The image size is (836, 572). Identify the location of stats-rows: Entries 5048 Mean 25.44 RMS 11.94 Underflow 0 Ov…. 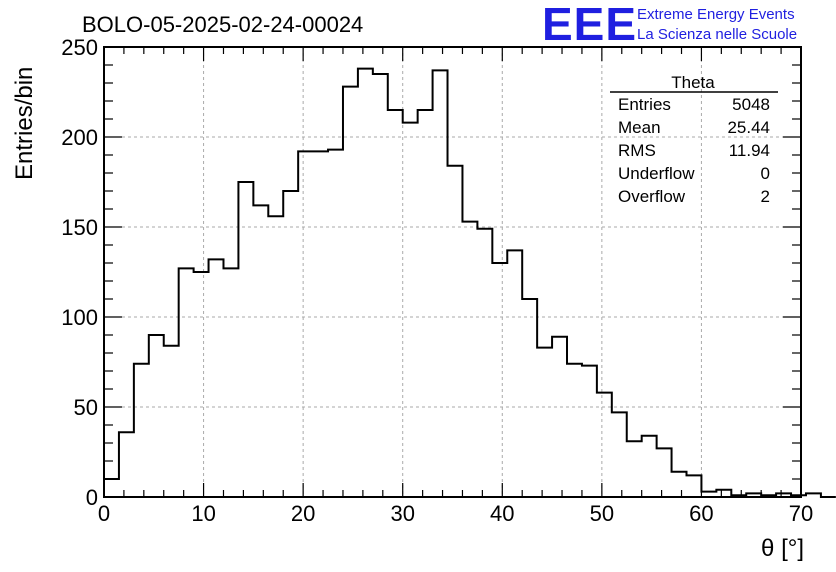
(694, 150).